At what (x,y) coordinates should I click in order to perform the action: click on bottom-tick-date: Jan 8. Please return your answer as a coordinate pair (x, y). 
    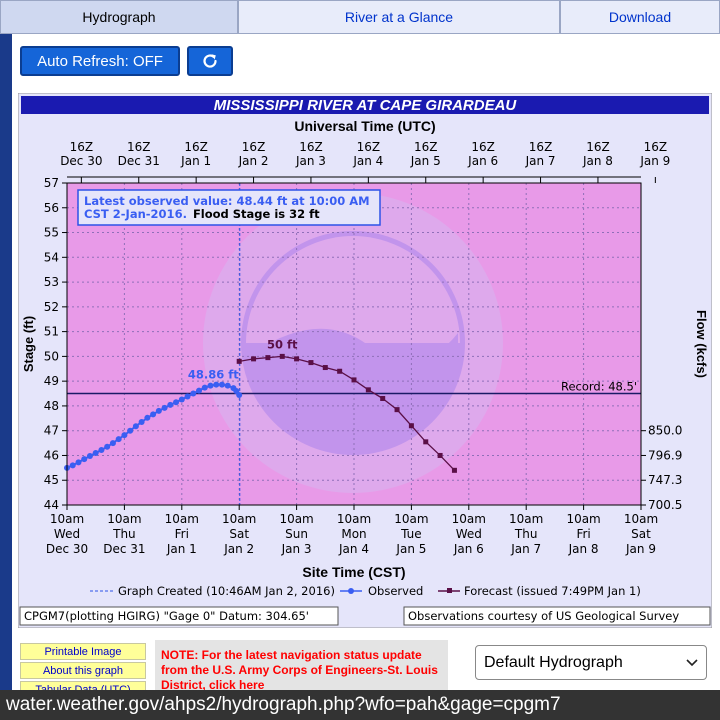
    Looking at the image, I should click on (583, 549).